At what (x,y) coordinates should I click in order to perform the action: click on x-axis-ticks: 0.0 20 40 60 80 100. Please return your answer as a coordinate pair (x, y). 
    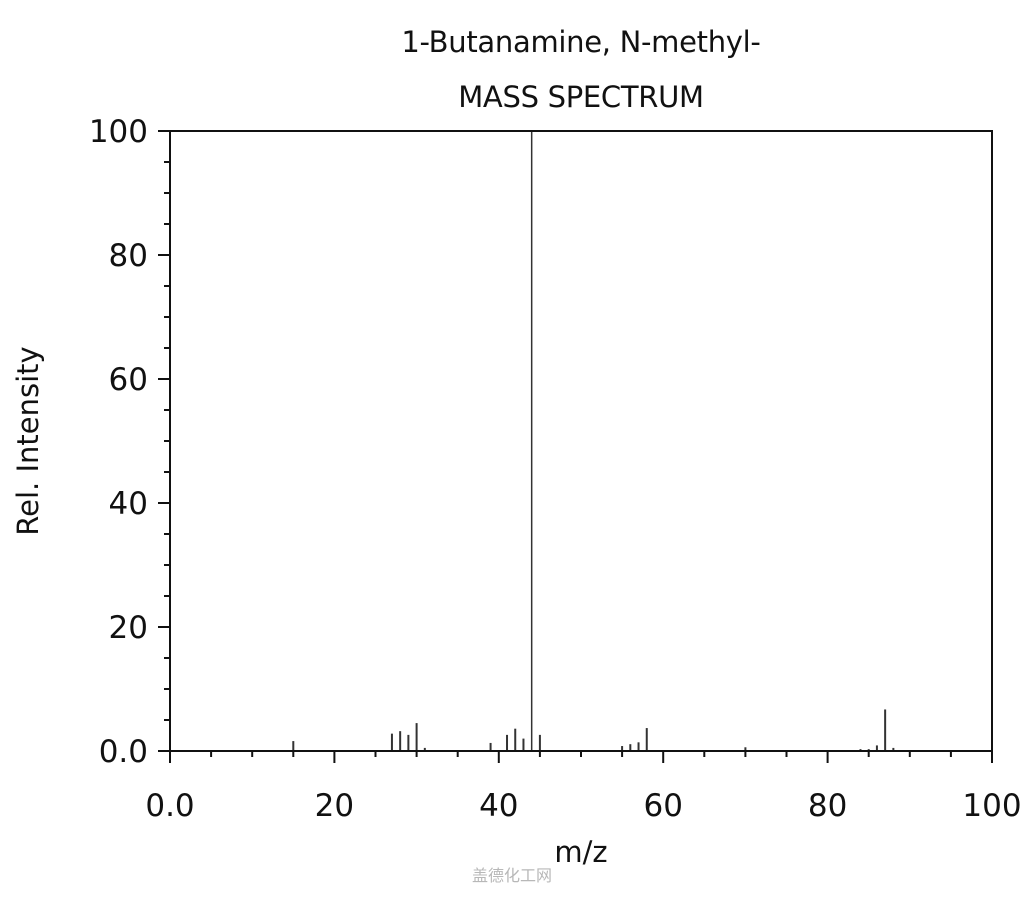
    Looking at the image, I should click on (583, 787).